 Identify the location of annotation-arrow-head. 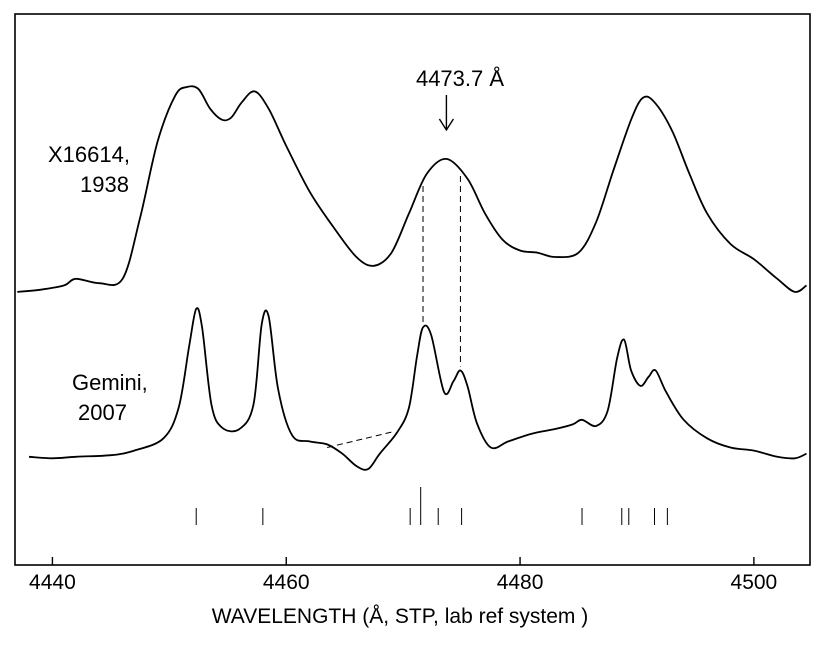
(446, 125).